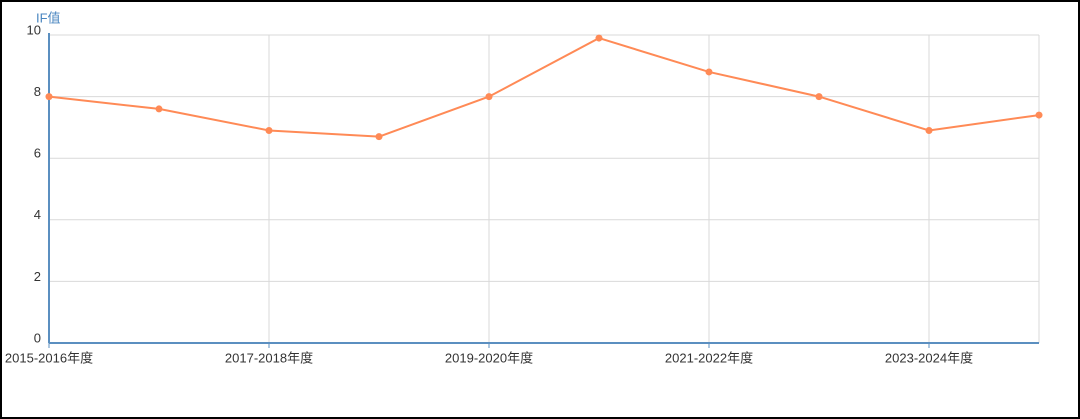  What do you see at coordinates (489, 357) in the screenshot?
I see `x-tick-label: 2019-2020年度` at bounding box center [489, 357].